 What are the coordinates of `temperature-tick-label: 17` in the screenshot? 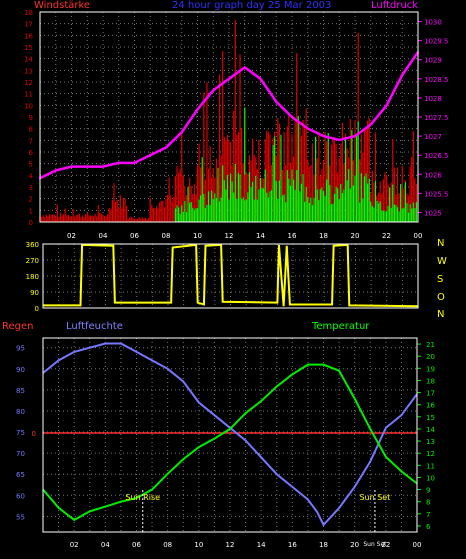 It's located at (430, 394).